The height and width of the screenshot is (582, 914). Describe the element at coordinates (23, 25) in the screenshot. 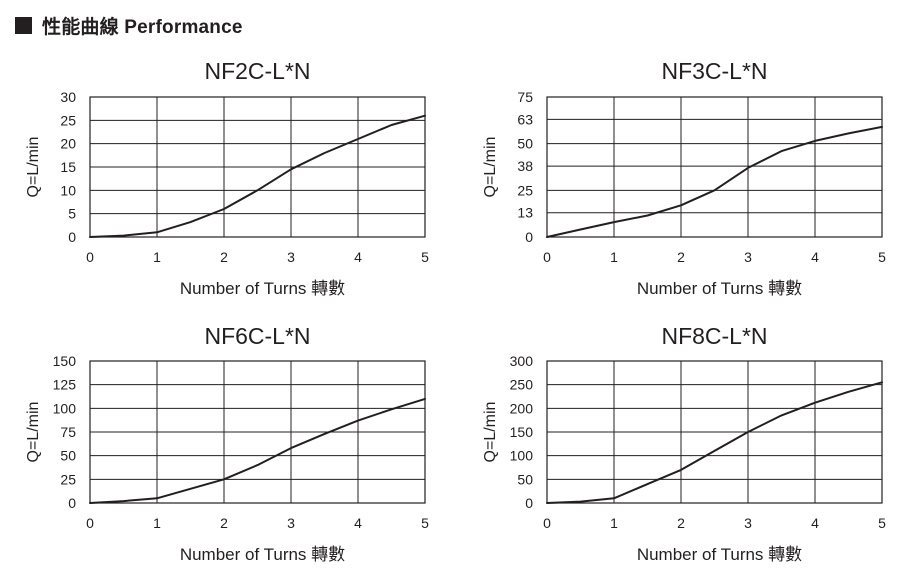

I see `header-square-icon` at that location.